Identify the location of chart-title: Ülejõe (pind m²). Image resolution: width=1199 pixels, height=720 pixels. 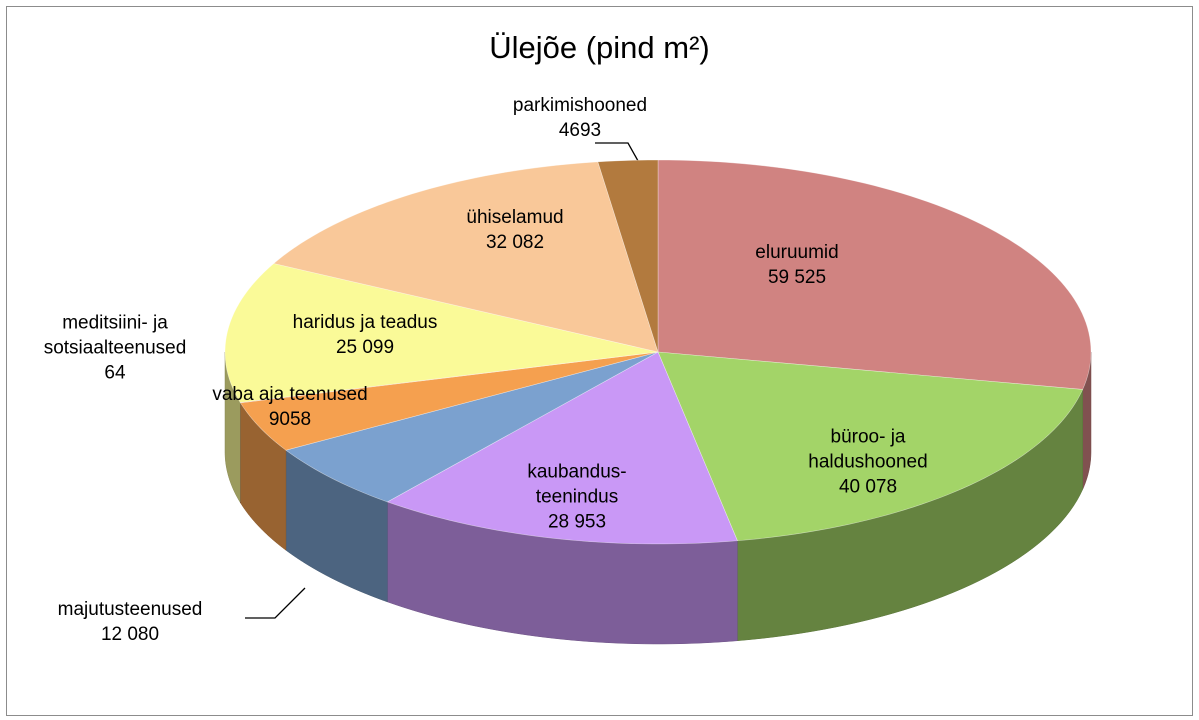
(599, 47).